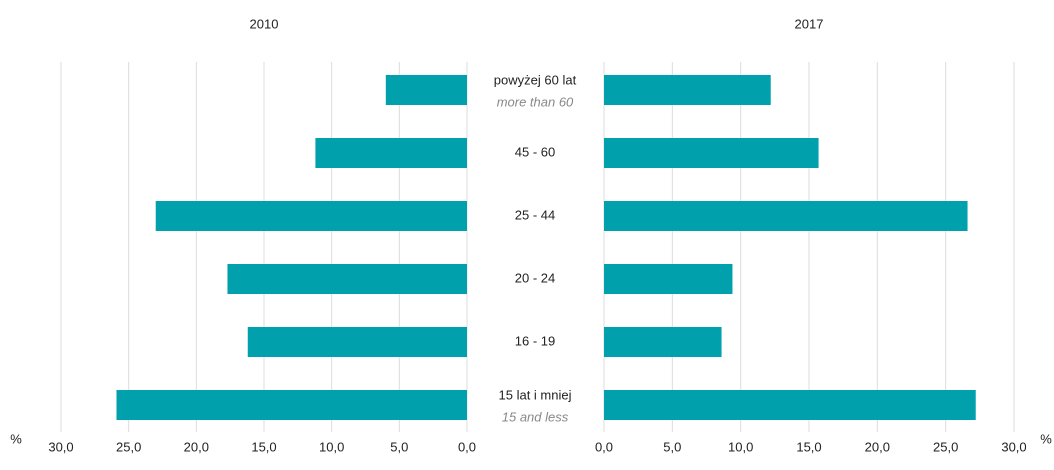 The width and height of the screenshot is (1054, 470). I want to click on category-label: 45 - 60, so click(535, 151).